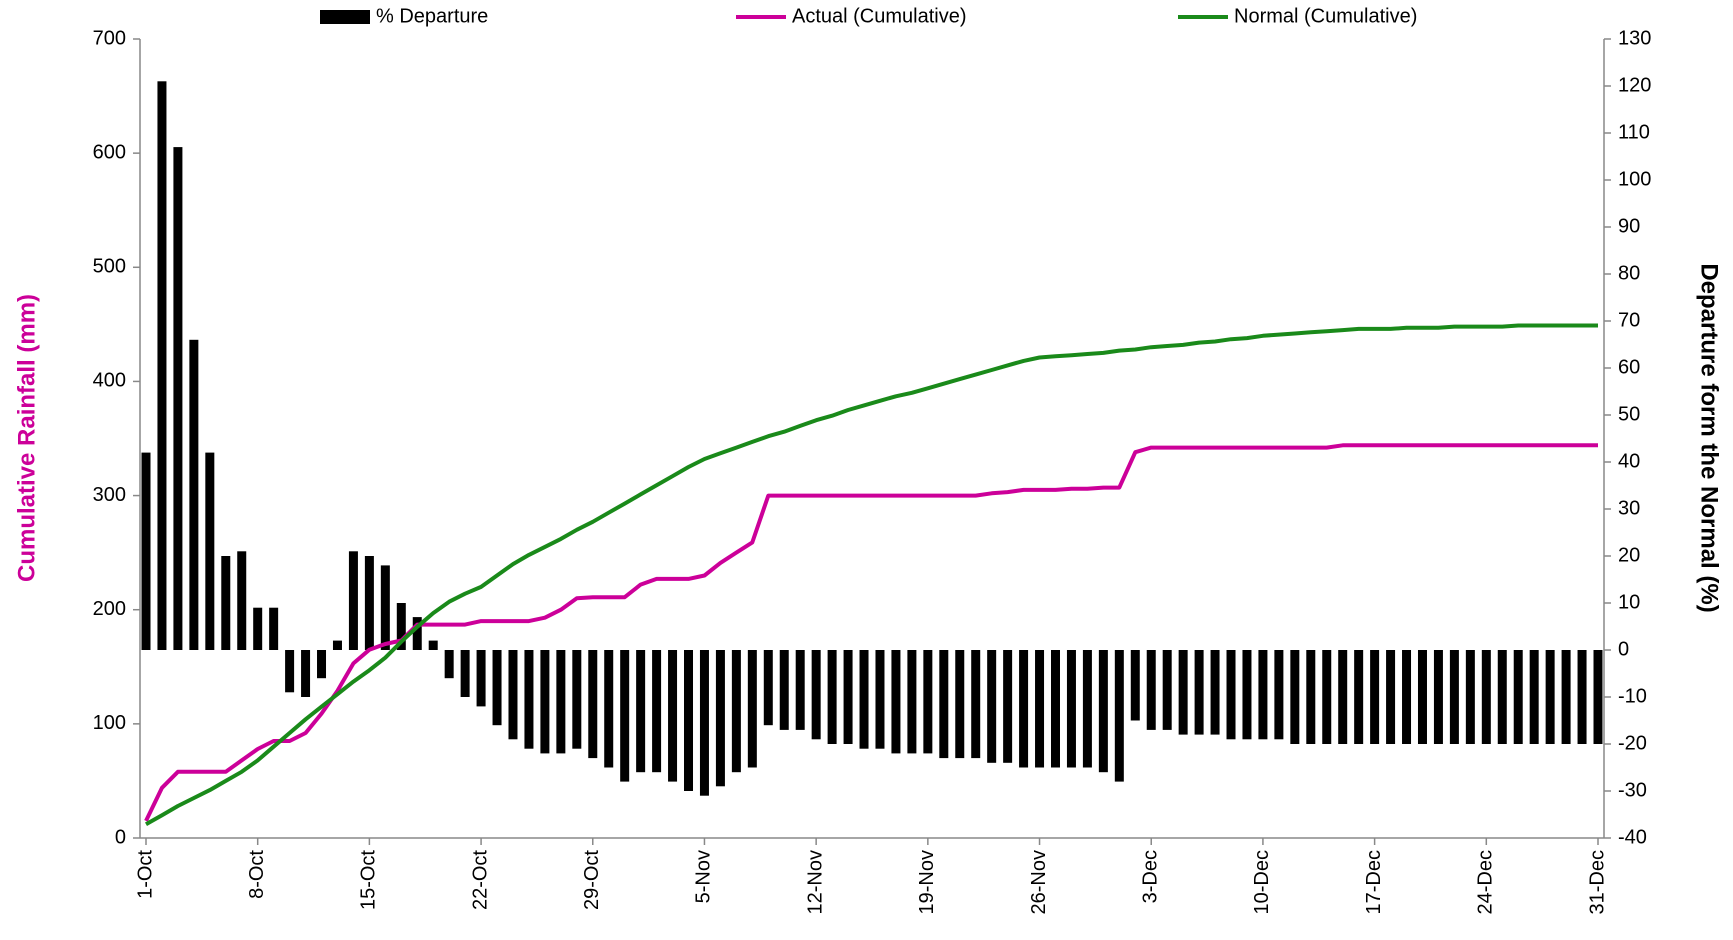 Image resolution: width=1733 pixels, height=940 pixels. Describe the element at coordinates (109, 381) in the screenshot. I see `y-tick-label: 400` at that location.